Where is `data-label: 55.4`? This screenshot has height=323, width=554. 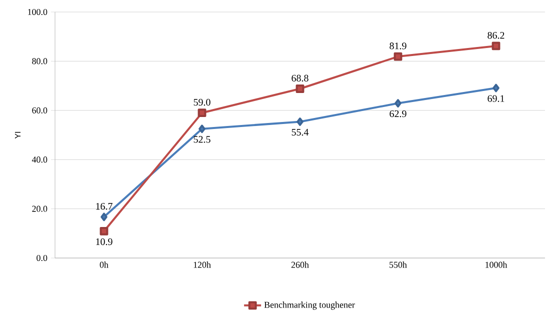
data-label: 55.4 is located at coordinates (300, 132).